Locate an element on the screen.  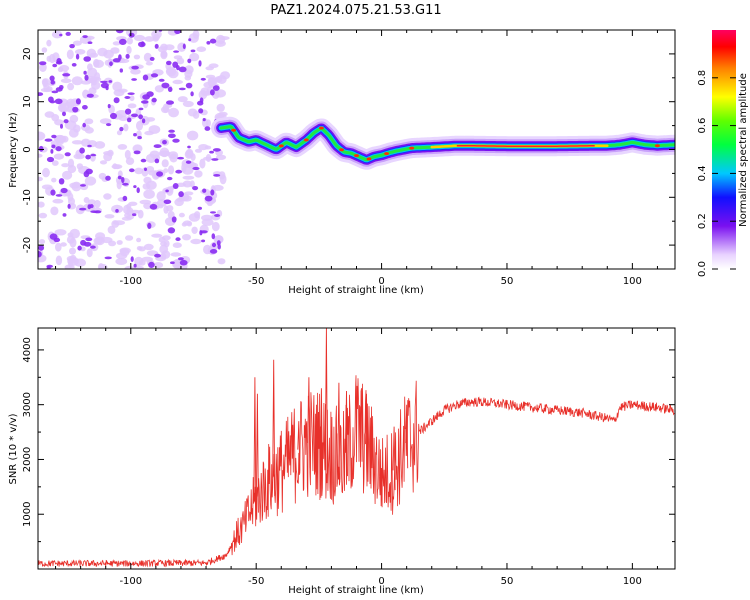
ridge-hotspot is located at coordinates (657, 146).